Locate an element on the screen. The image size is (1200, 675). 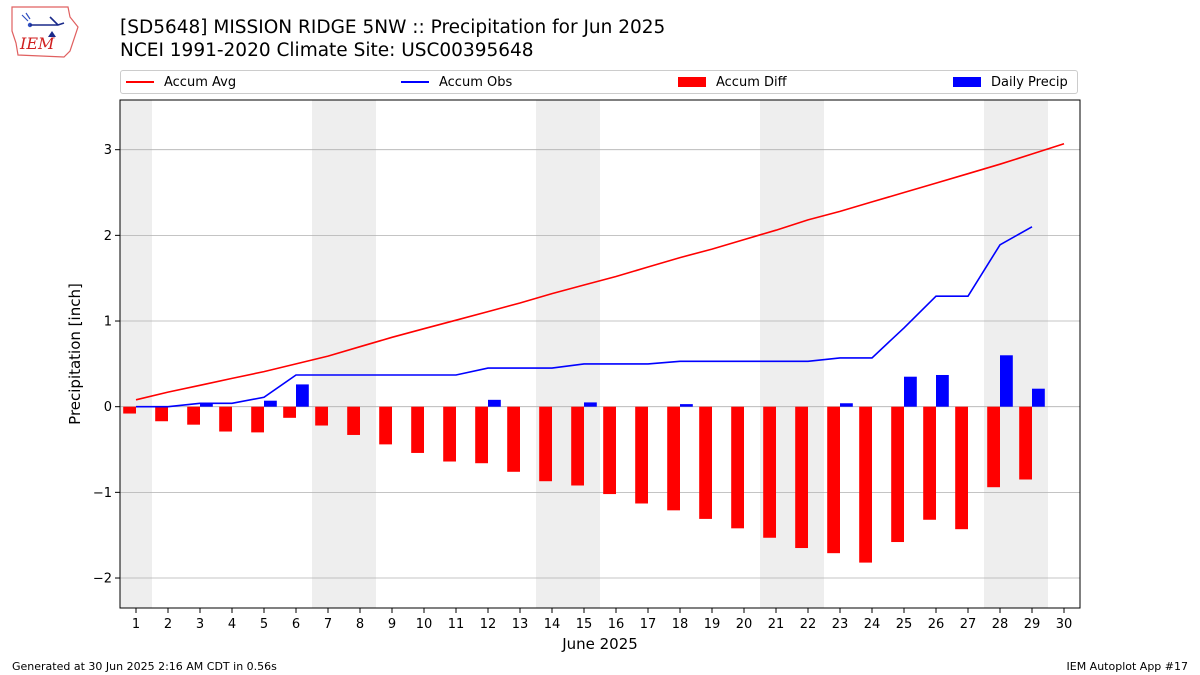
x-tick-label: 16 is located at coordinates (616, 624).